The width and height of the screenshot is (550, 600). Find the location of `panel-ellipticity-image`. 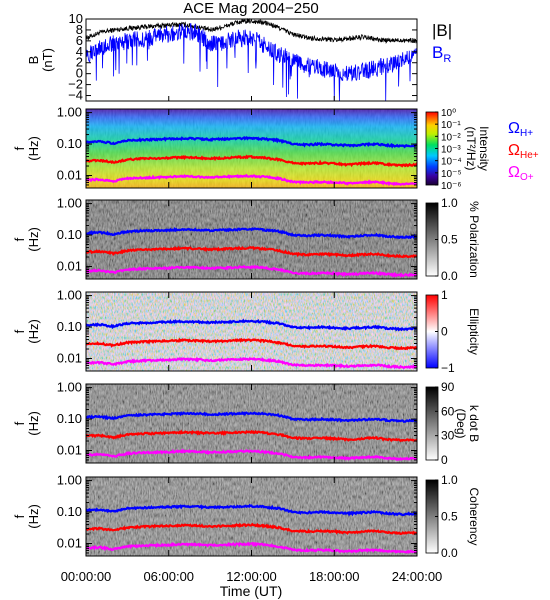

panel-ellipticity-image is located at coordinates (251, 331).